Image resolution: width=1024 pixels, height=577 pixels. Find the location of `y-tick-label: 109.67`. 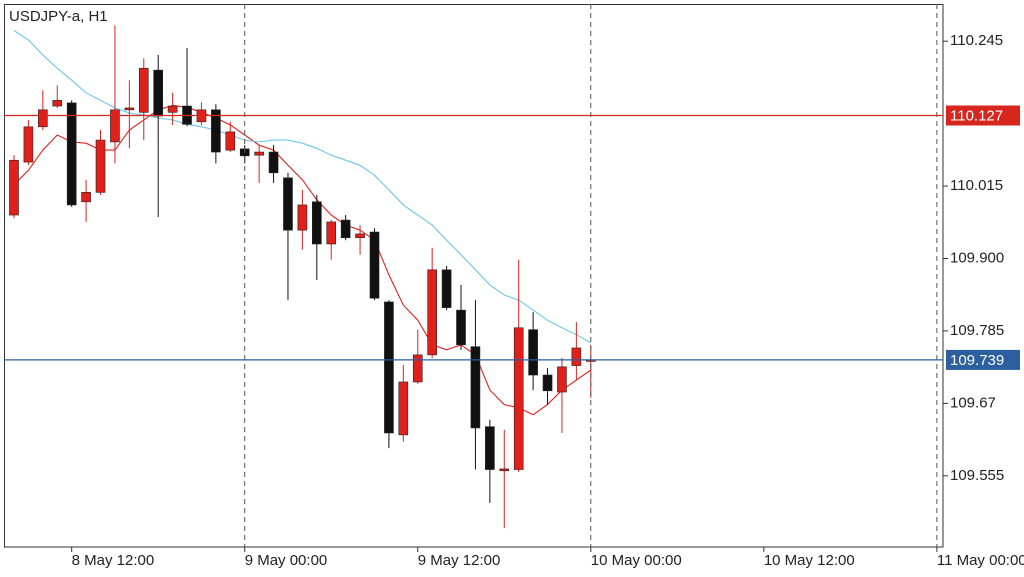

y-tick-label: 109.67 is located at coordinates (973, 402).